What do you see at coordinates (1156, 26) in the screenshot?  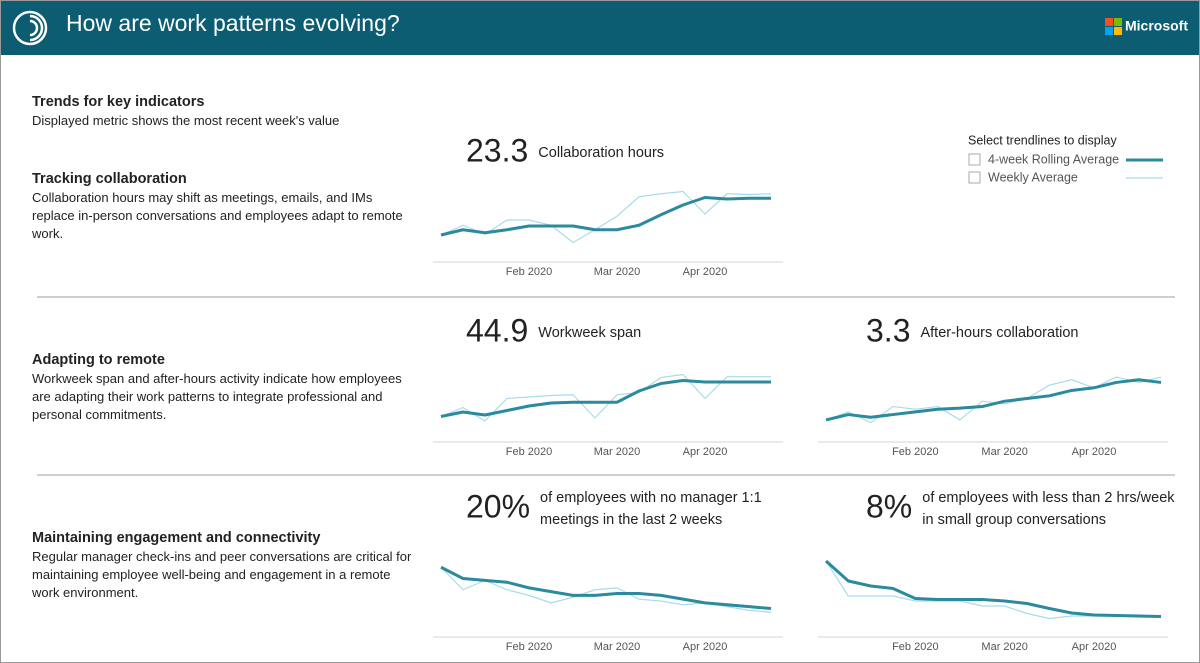 I see `brand: Microsoft` at bounding box center [1156, 26].